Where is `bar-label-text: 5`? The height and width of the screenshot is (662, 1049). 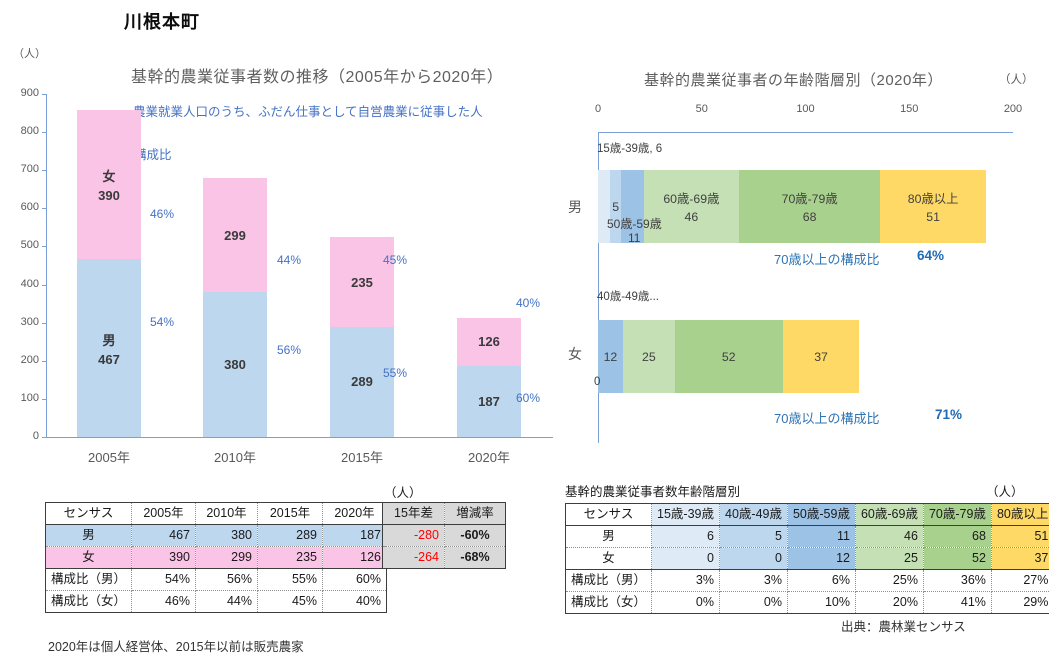 bar-label-text: 5 is located at coordinates (616, 206).